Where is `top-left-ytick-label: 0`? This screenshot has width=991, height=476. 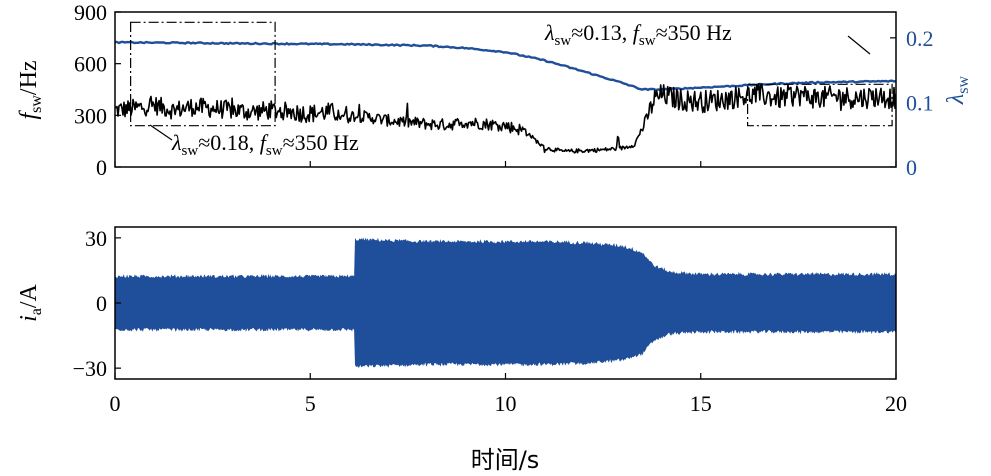 top-left-ytick-label: 0 is located at coordinates (101, 167).